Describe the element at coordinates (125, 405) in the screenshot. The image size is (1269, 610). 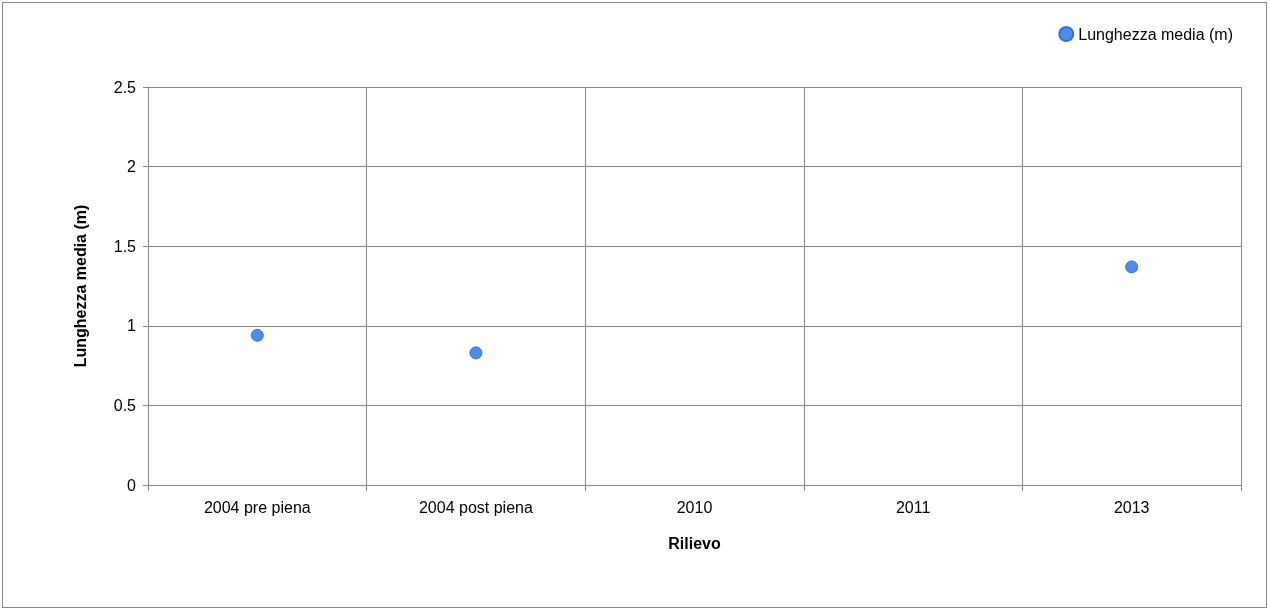
I see `y-tick-label: 0.5` at that location.